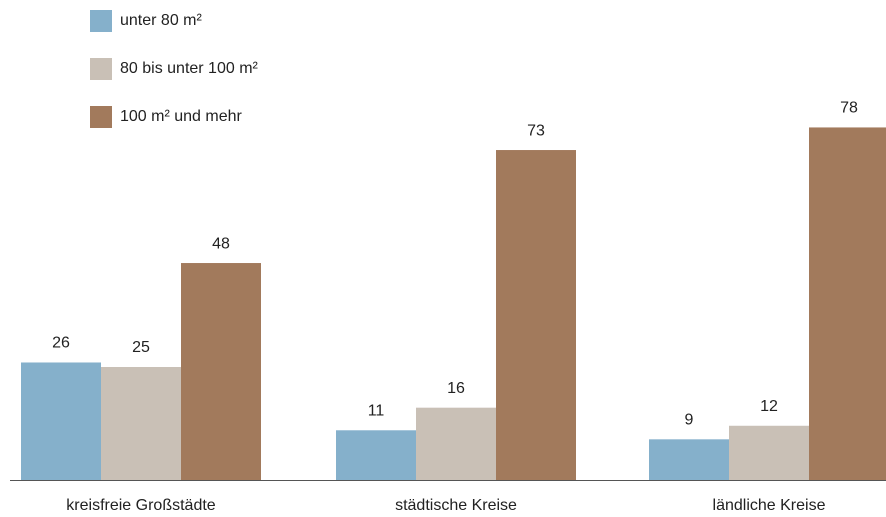 The height and width of the screenshot is (517, 886). I want to click on value-label: 73, so click(536, 130).